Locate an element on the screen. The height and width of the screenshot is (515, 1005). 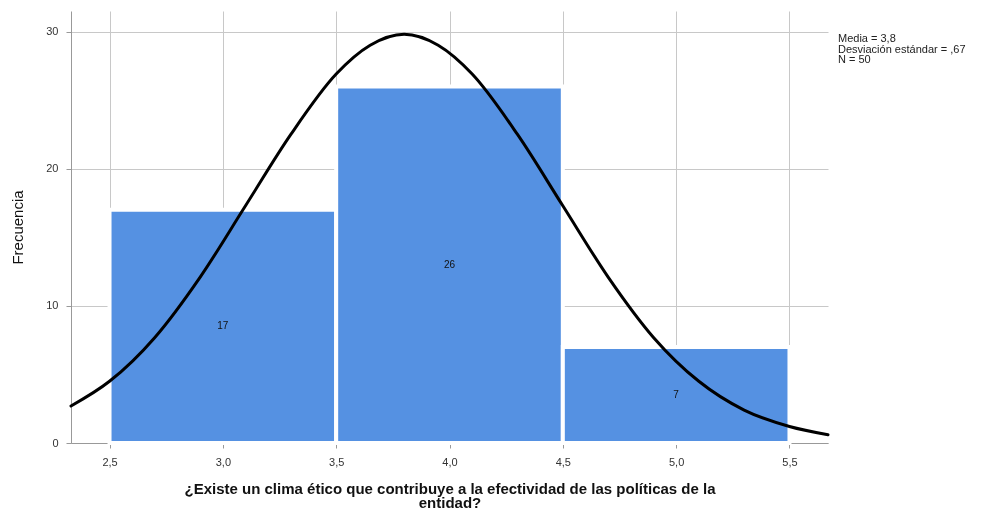
text: N = 50 is located at coordinates (854, 59).